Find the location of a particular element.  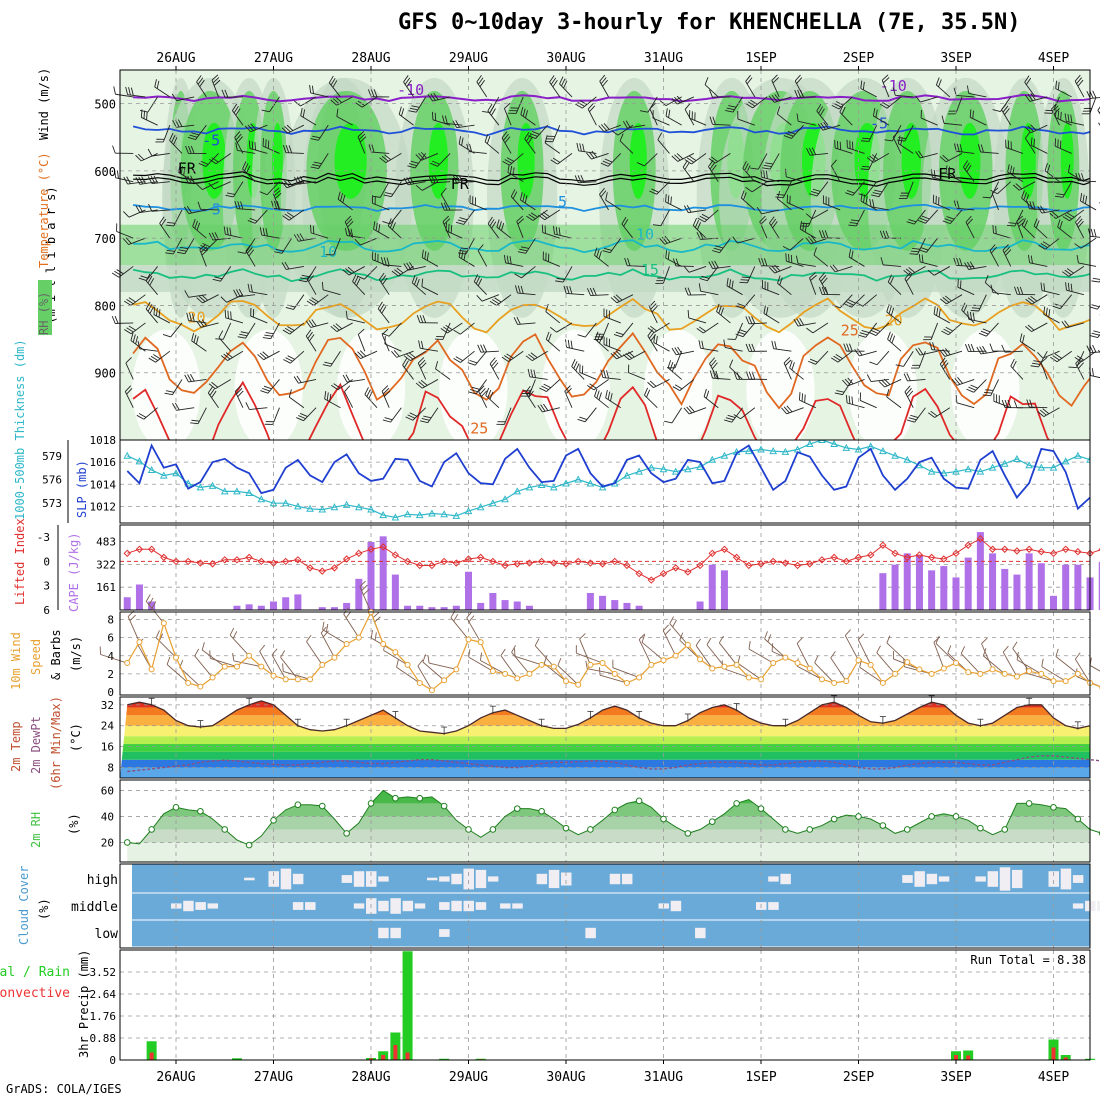

rh-marker is located at coordinates (395, 798).